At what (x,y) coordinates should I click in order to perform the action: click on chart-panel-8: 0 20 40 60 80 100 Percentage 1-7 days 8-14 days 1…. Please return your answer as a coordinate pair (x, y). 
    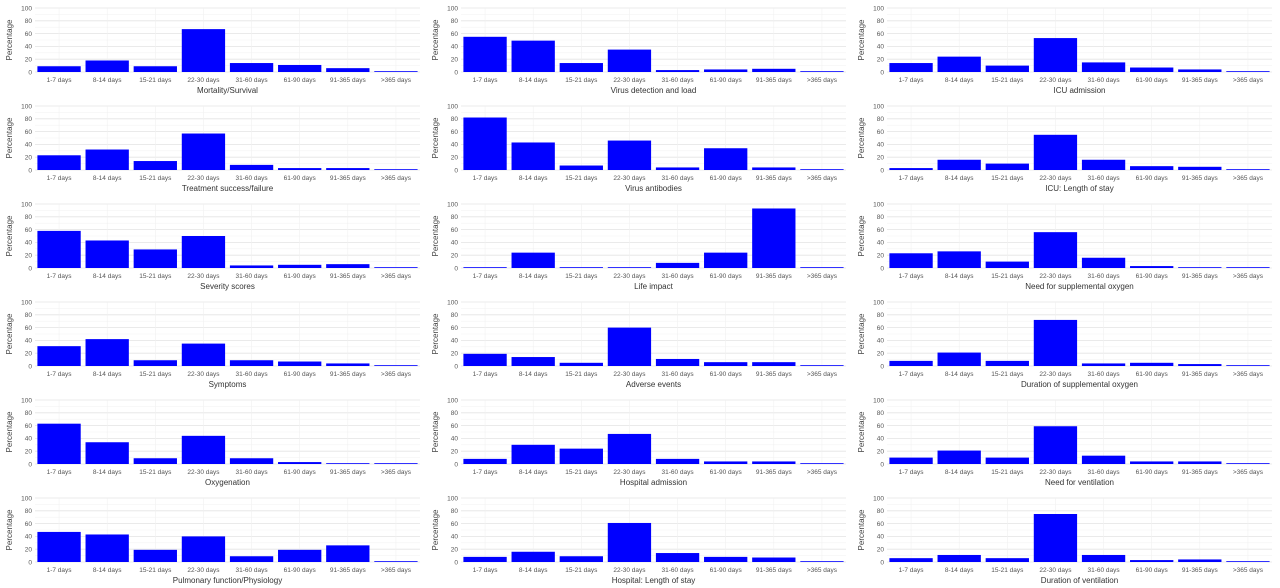
    Looking at the image, I should click on (639, 245).